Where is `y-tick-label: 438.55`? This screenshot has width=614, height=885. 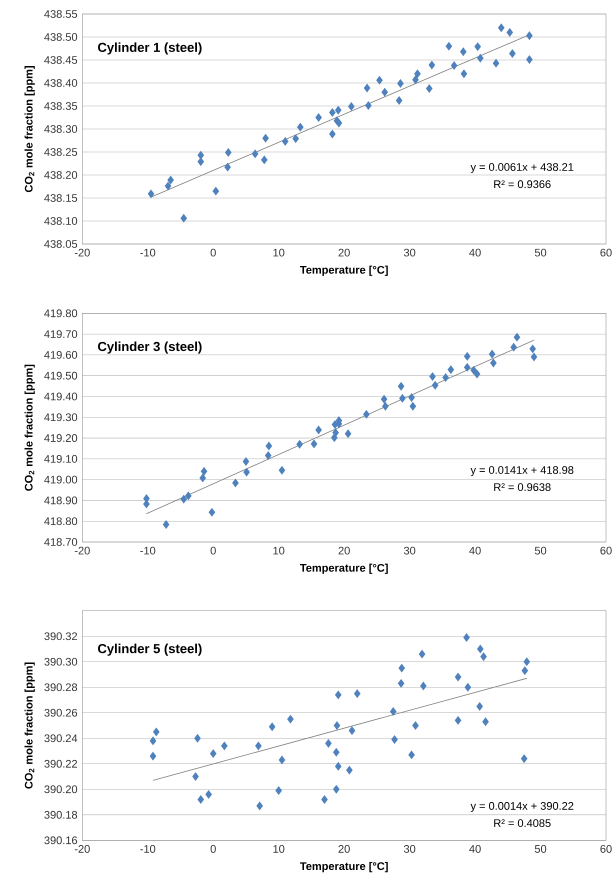 y-tick-label: 438.55 is located at coordinates (61, 14).